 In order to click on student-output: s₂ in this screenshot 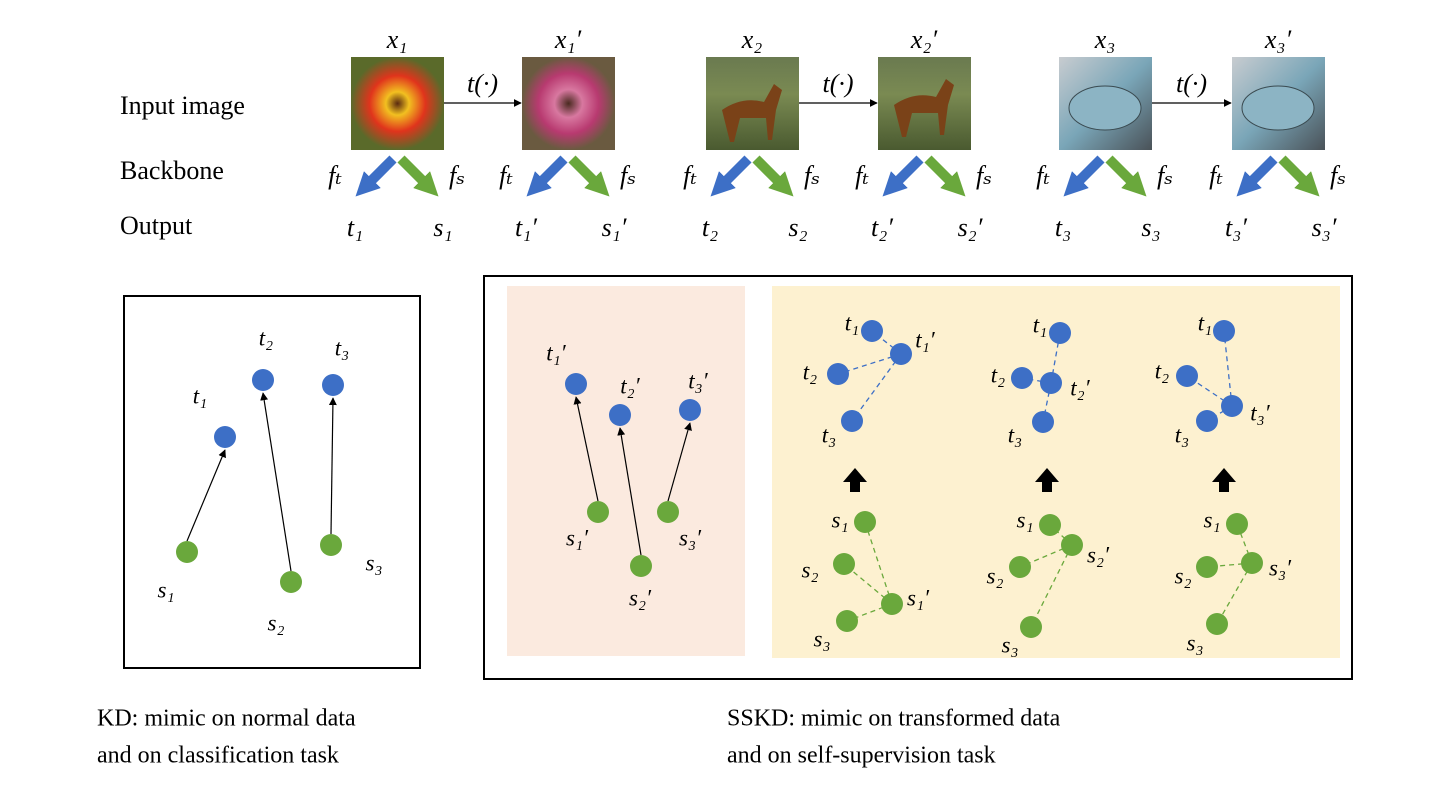, I will do `click(797, 227)`.